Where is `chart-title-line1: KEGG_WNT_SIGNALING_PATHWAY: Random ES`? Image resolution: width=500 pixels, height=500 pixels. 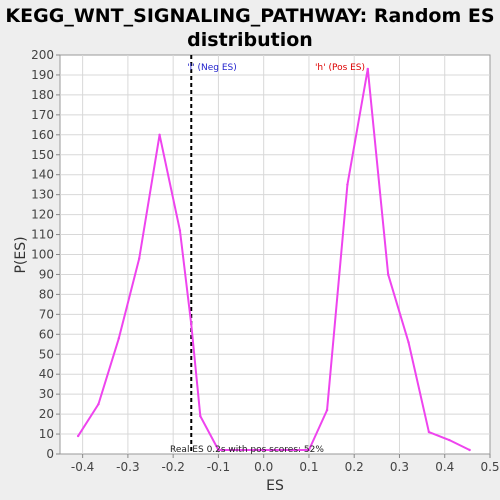
chart-title-line1: KEGG_WNT_SIGNALING_PATHWAY: Random ES is located at coordinates (249, 16).